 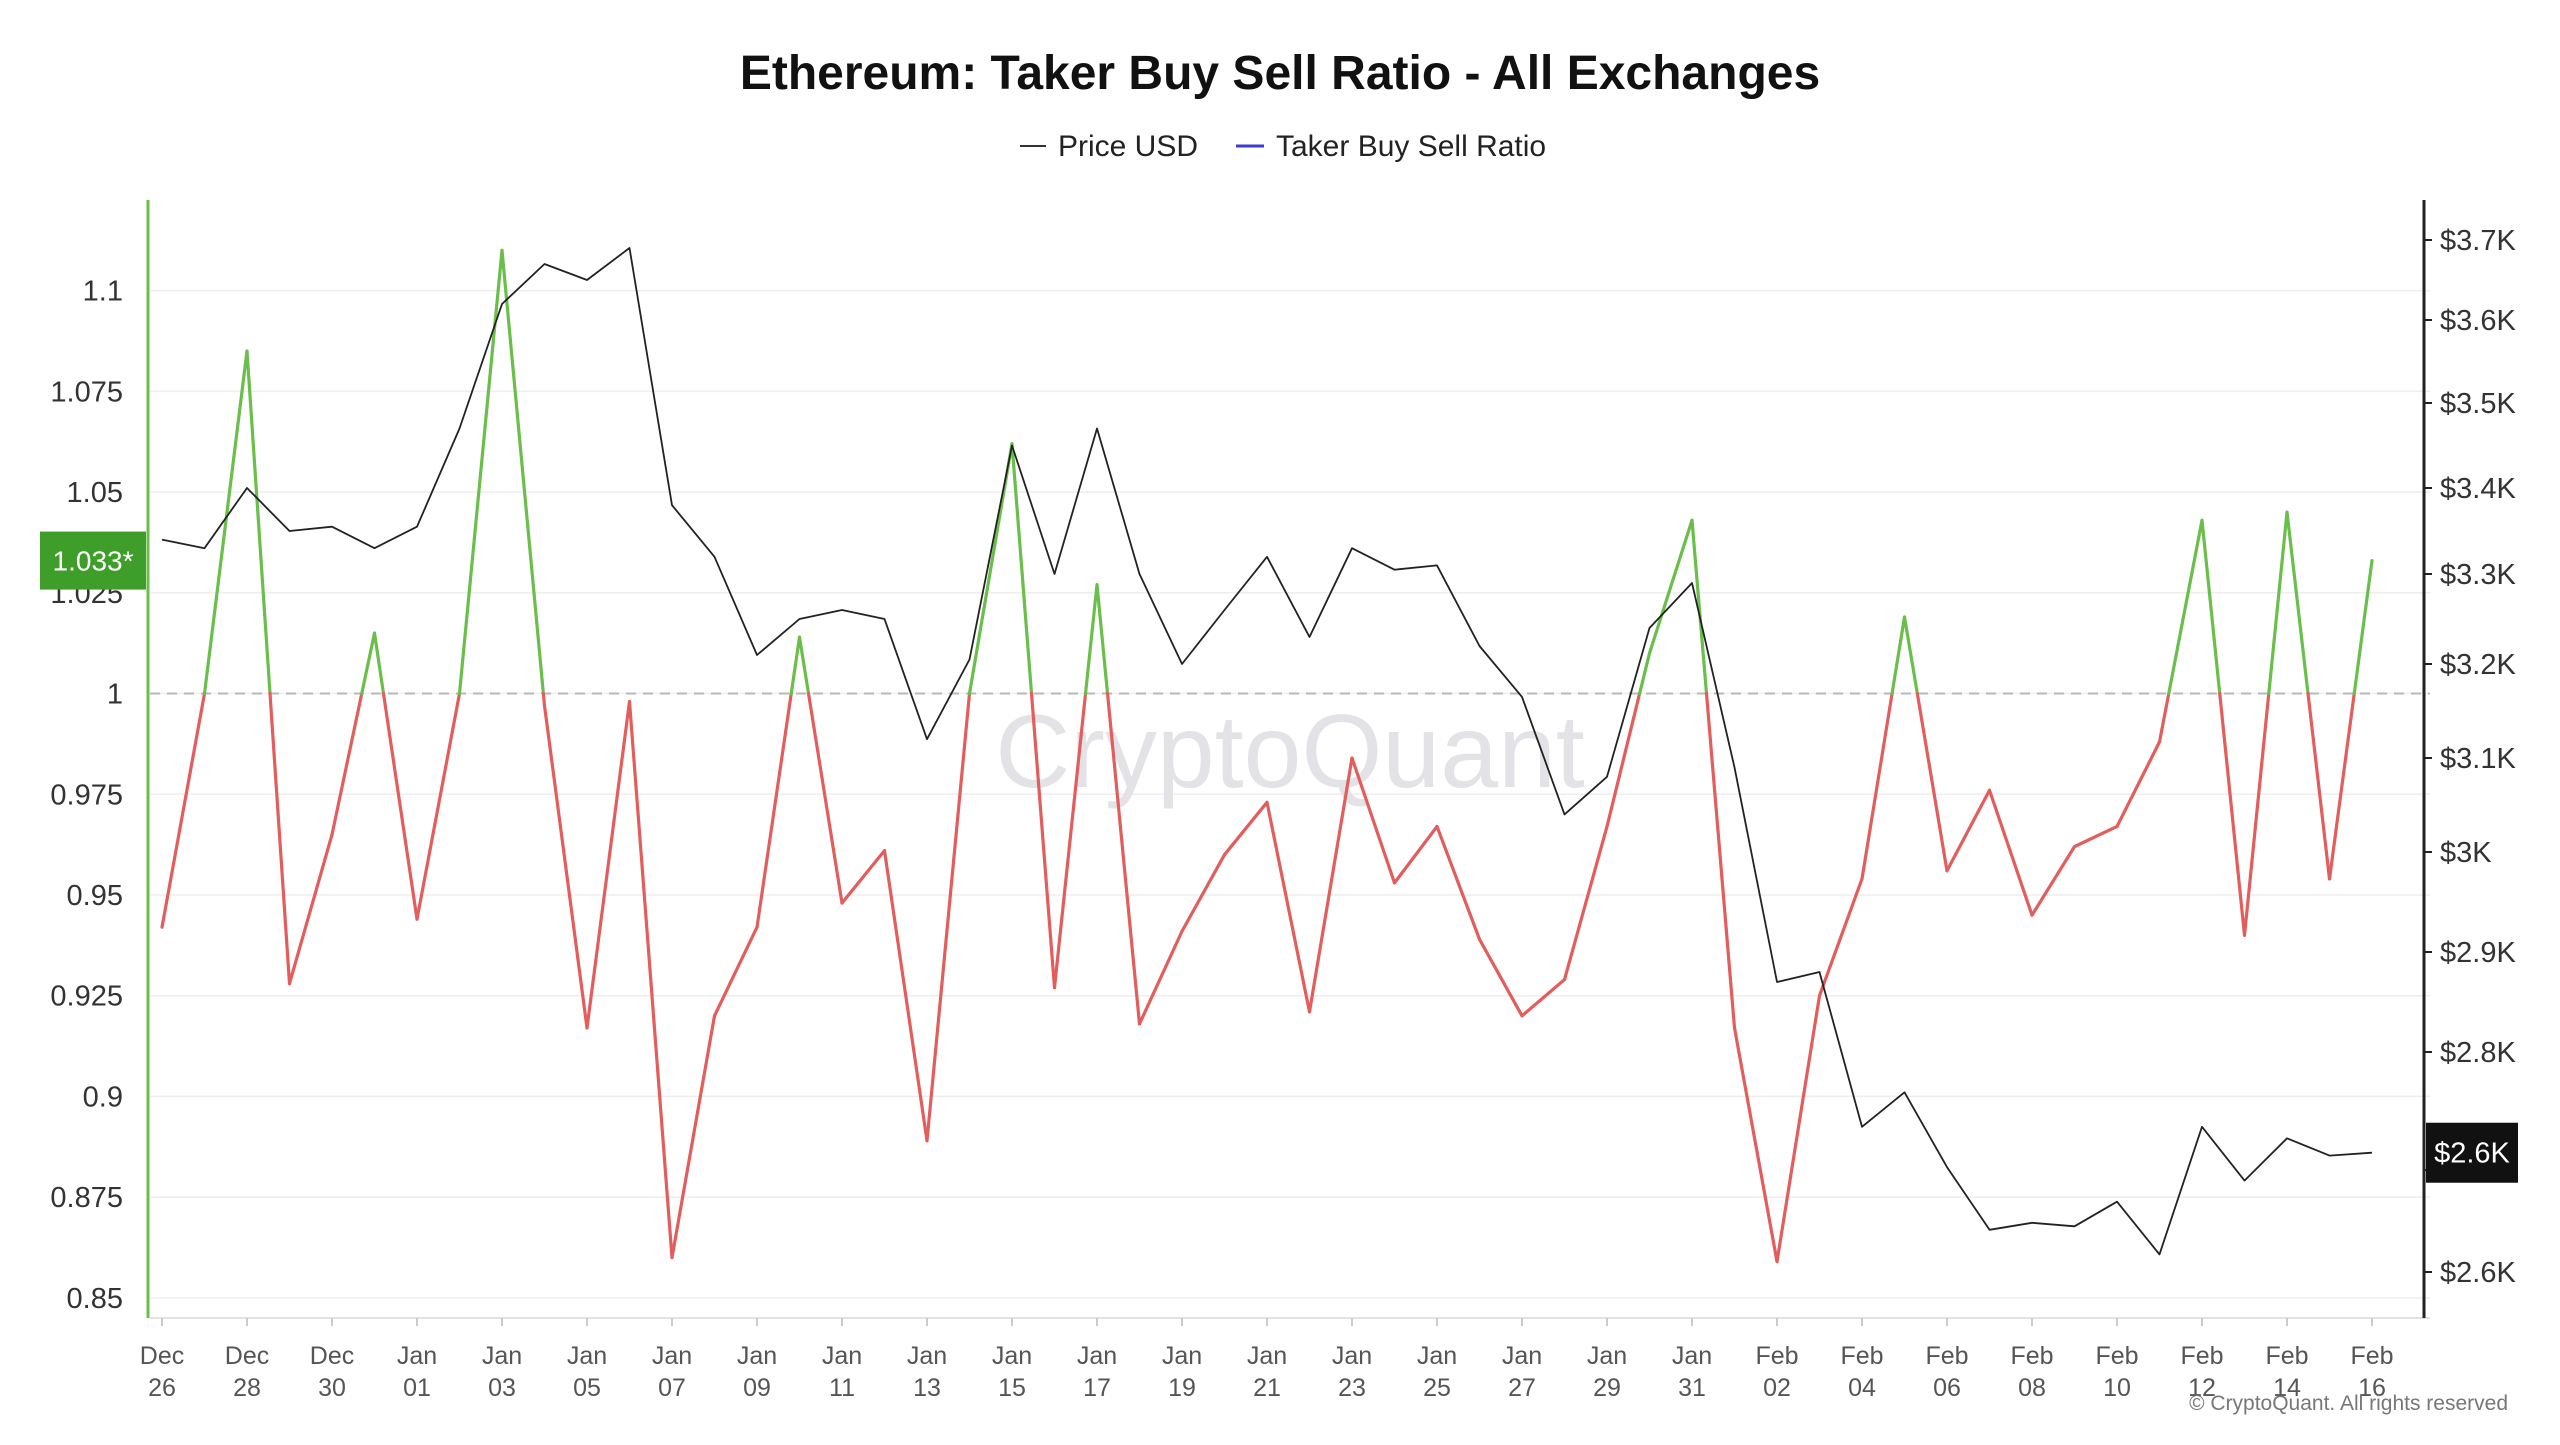 I want to click on left-current-value-label: 1.033*, so click(x=93, y=561).